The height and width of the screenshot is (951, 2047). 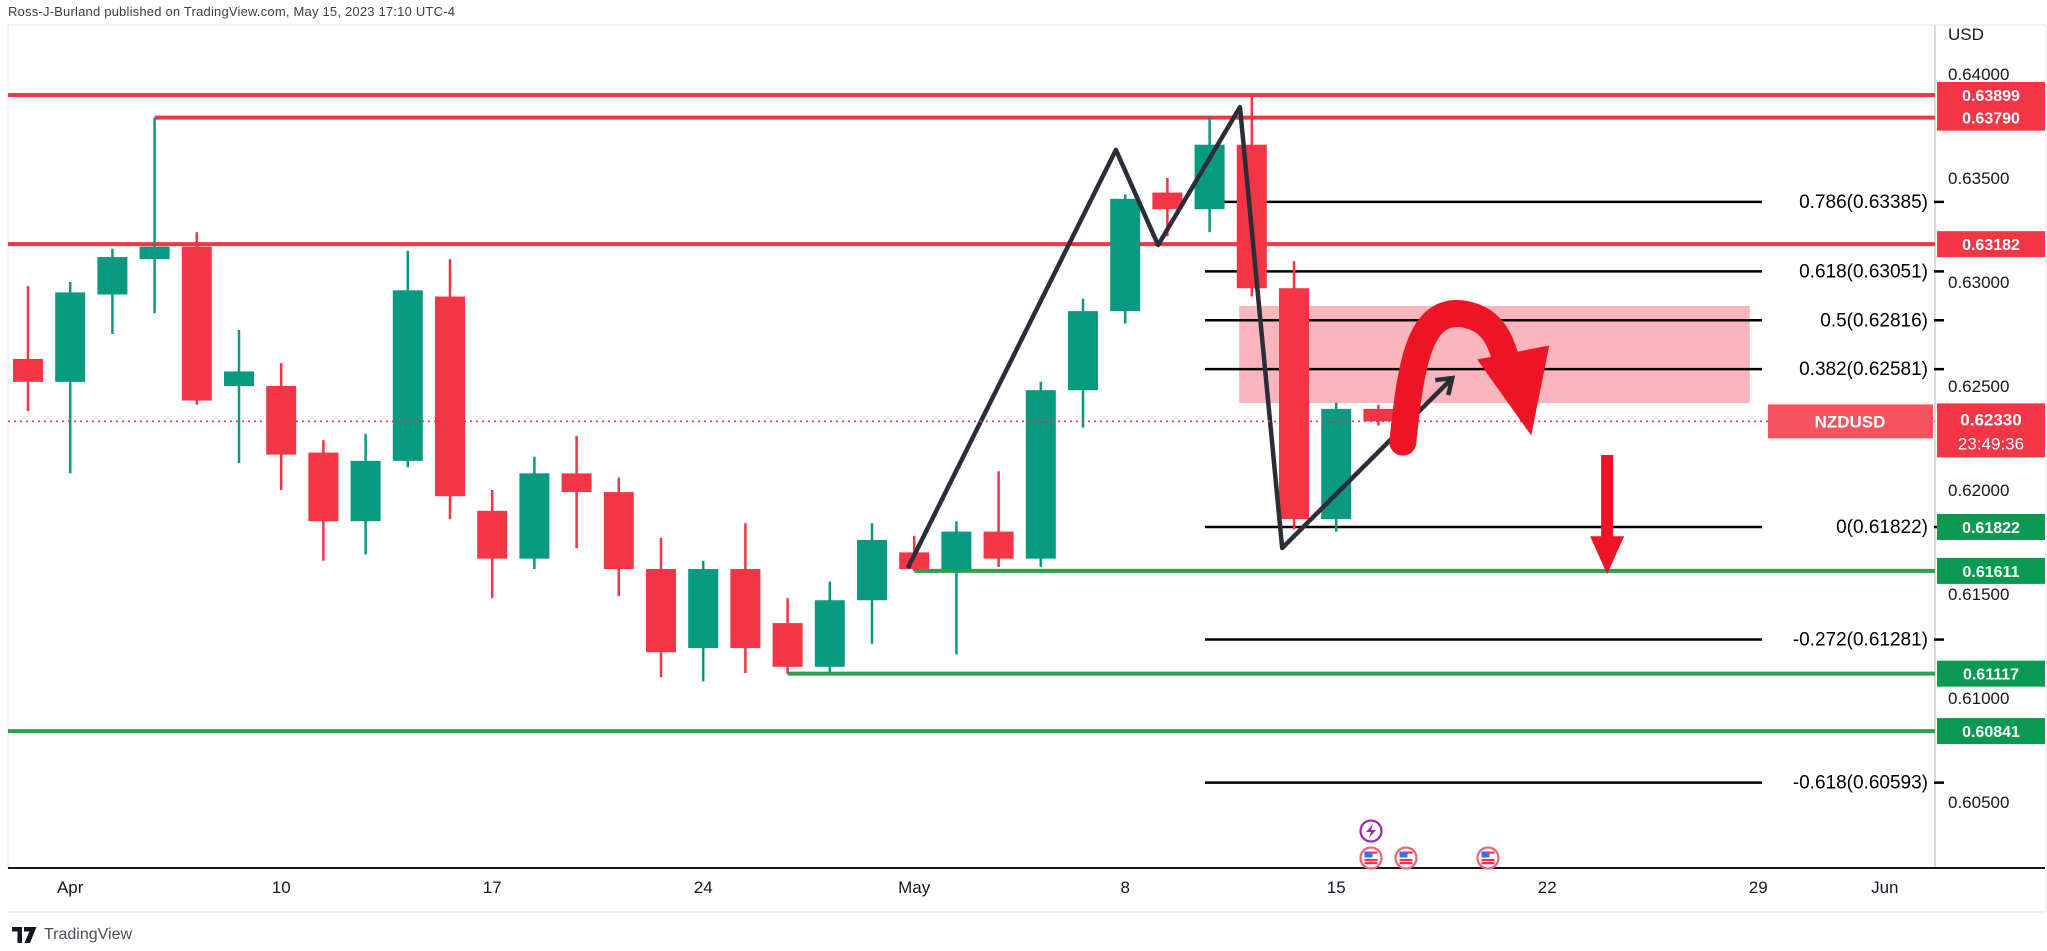 I want to click on support-price-tag-text: 0.60841, so click(x=1991, y=732).